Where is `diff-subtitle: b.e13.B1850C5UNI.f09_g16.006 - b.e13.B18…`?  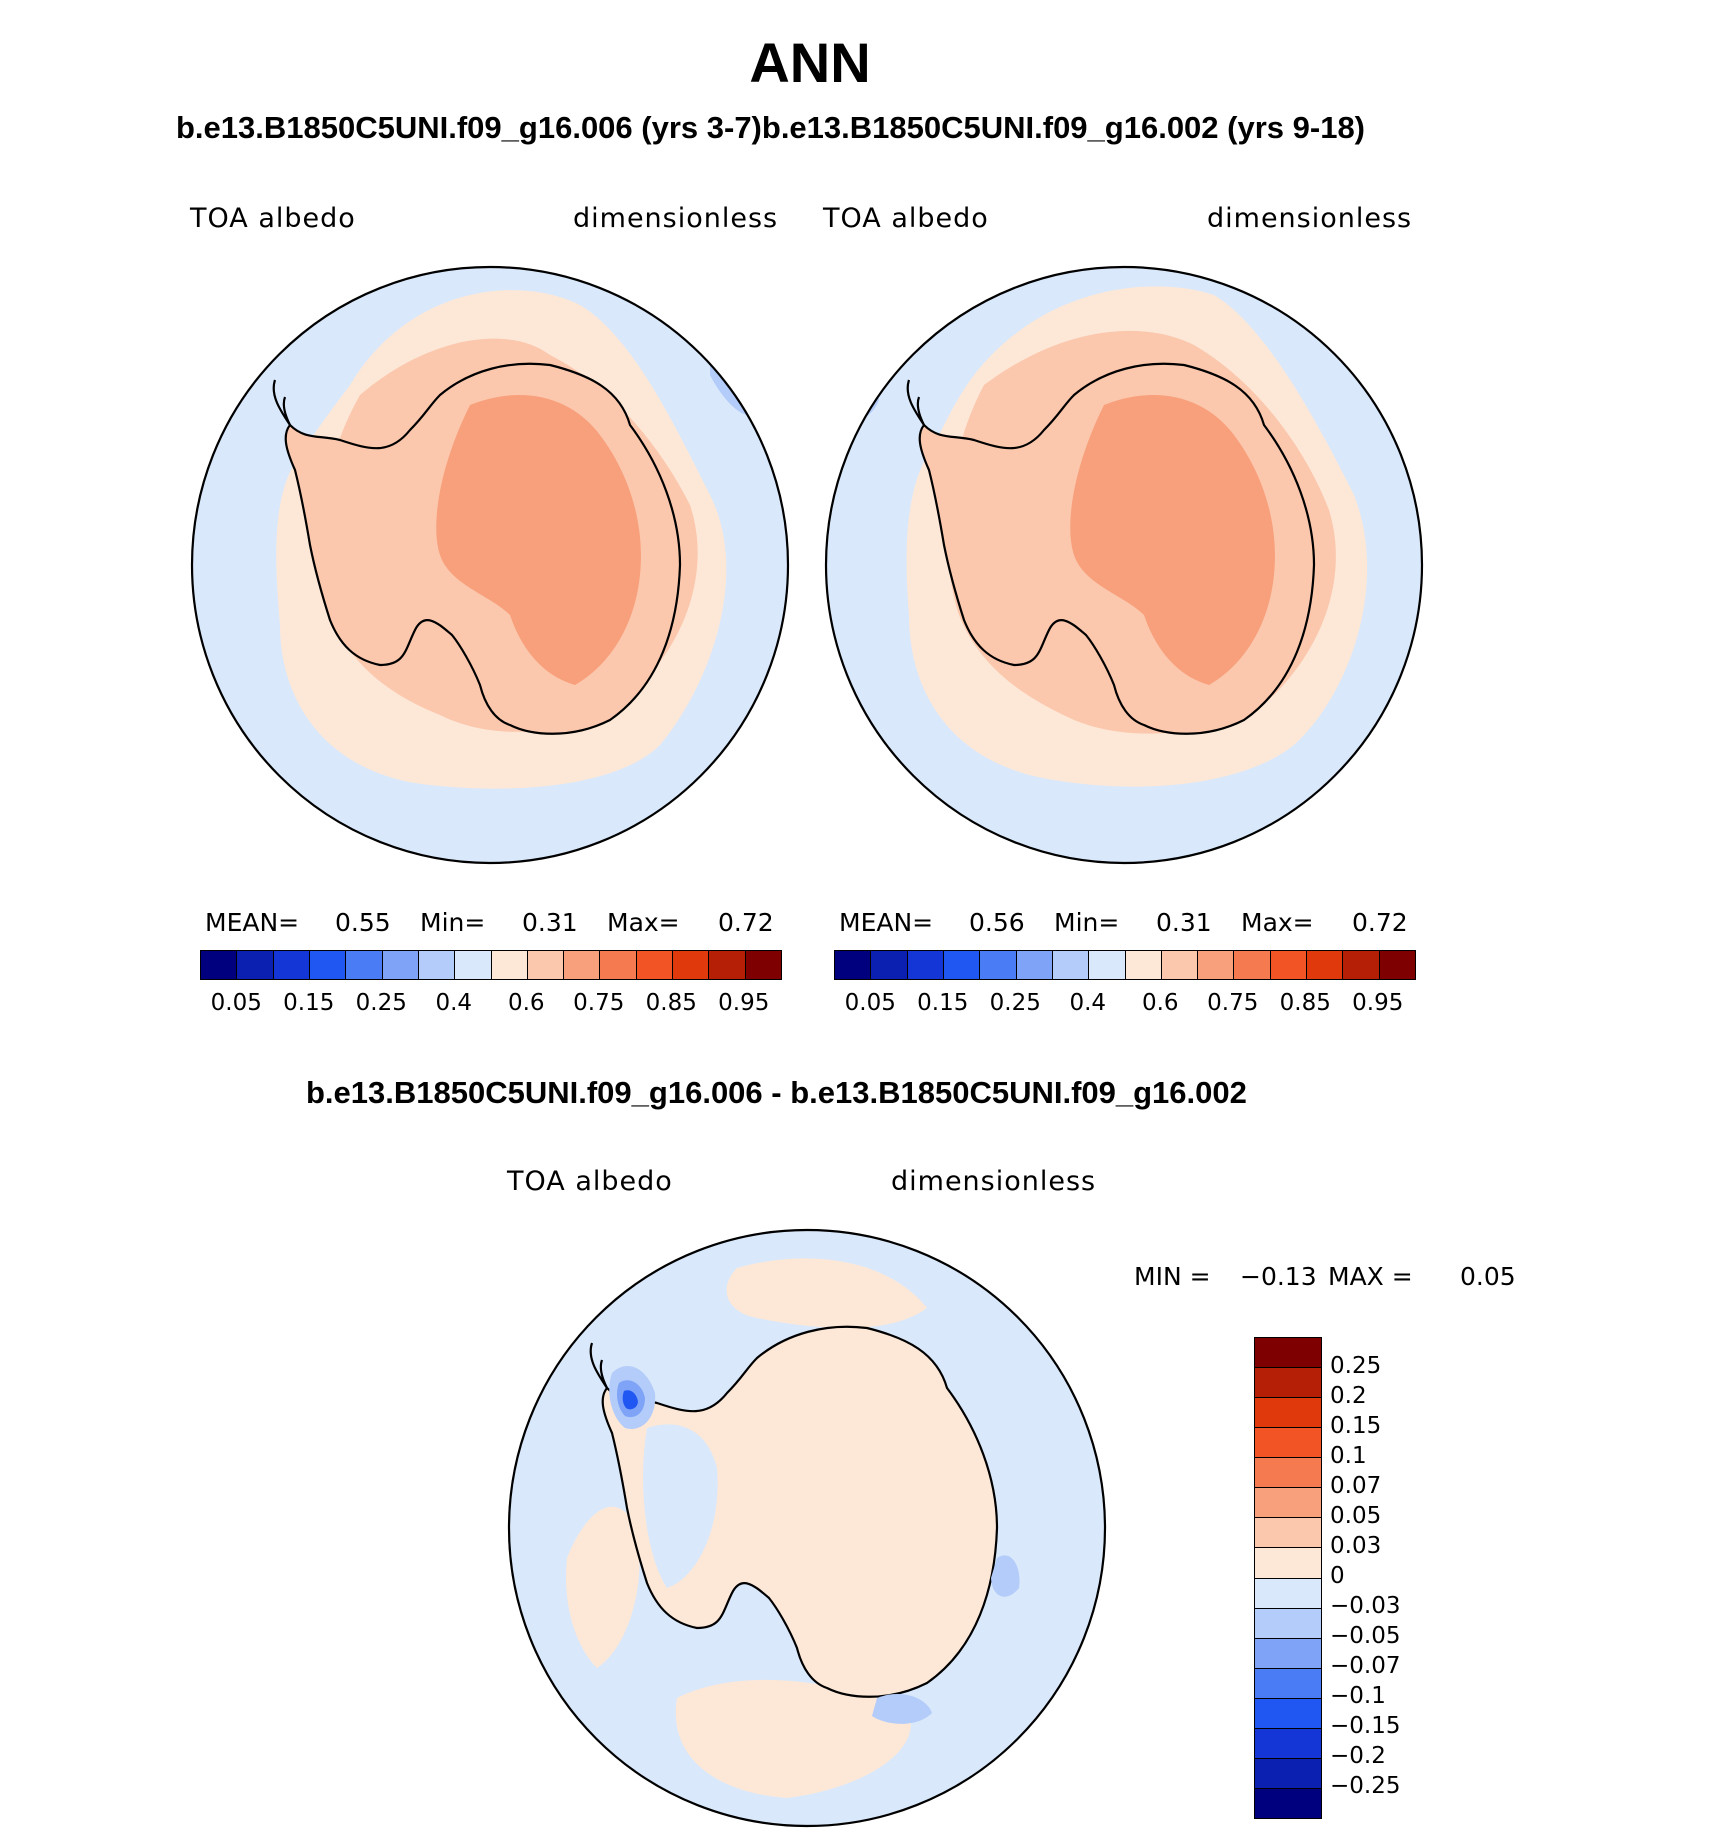 diff-subtitle: b.e13.B1850C5UNI.f09_g16.006 - b.e13.B18… is located at coordinates (776, 1092).